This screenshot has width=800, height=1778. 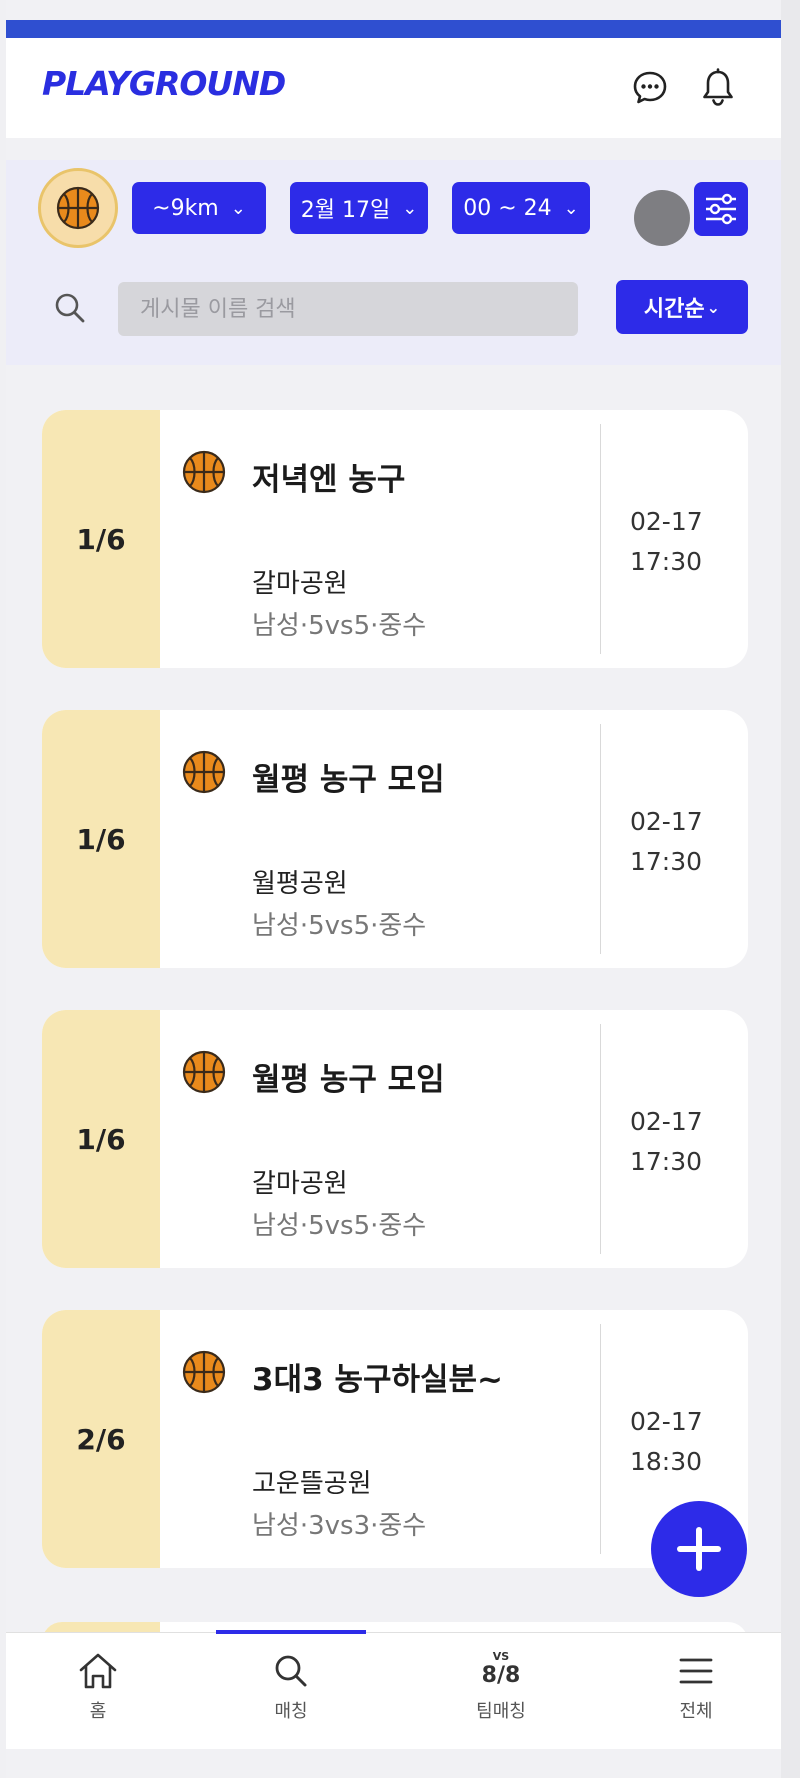 I want to click on post-title: 저녁엔 농구, so click(x=329, y=480).